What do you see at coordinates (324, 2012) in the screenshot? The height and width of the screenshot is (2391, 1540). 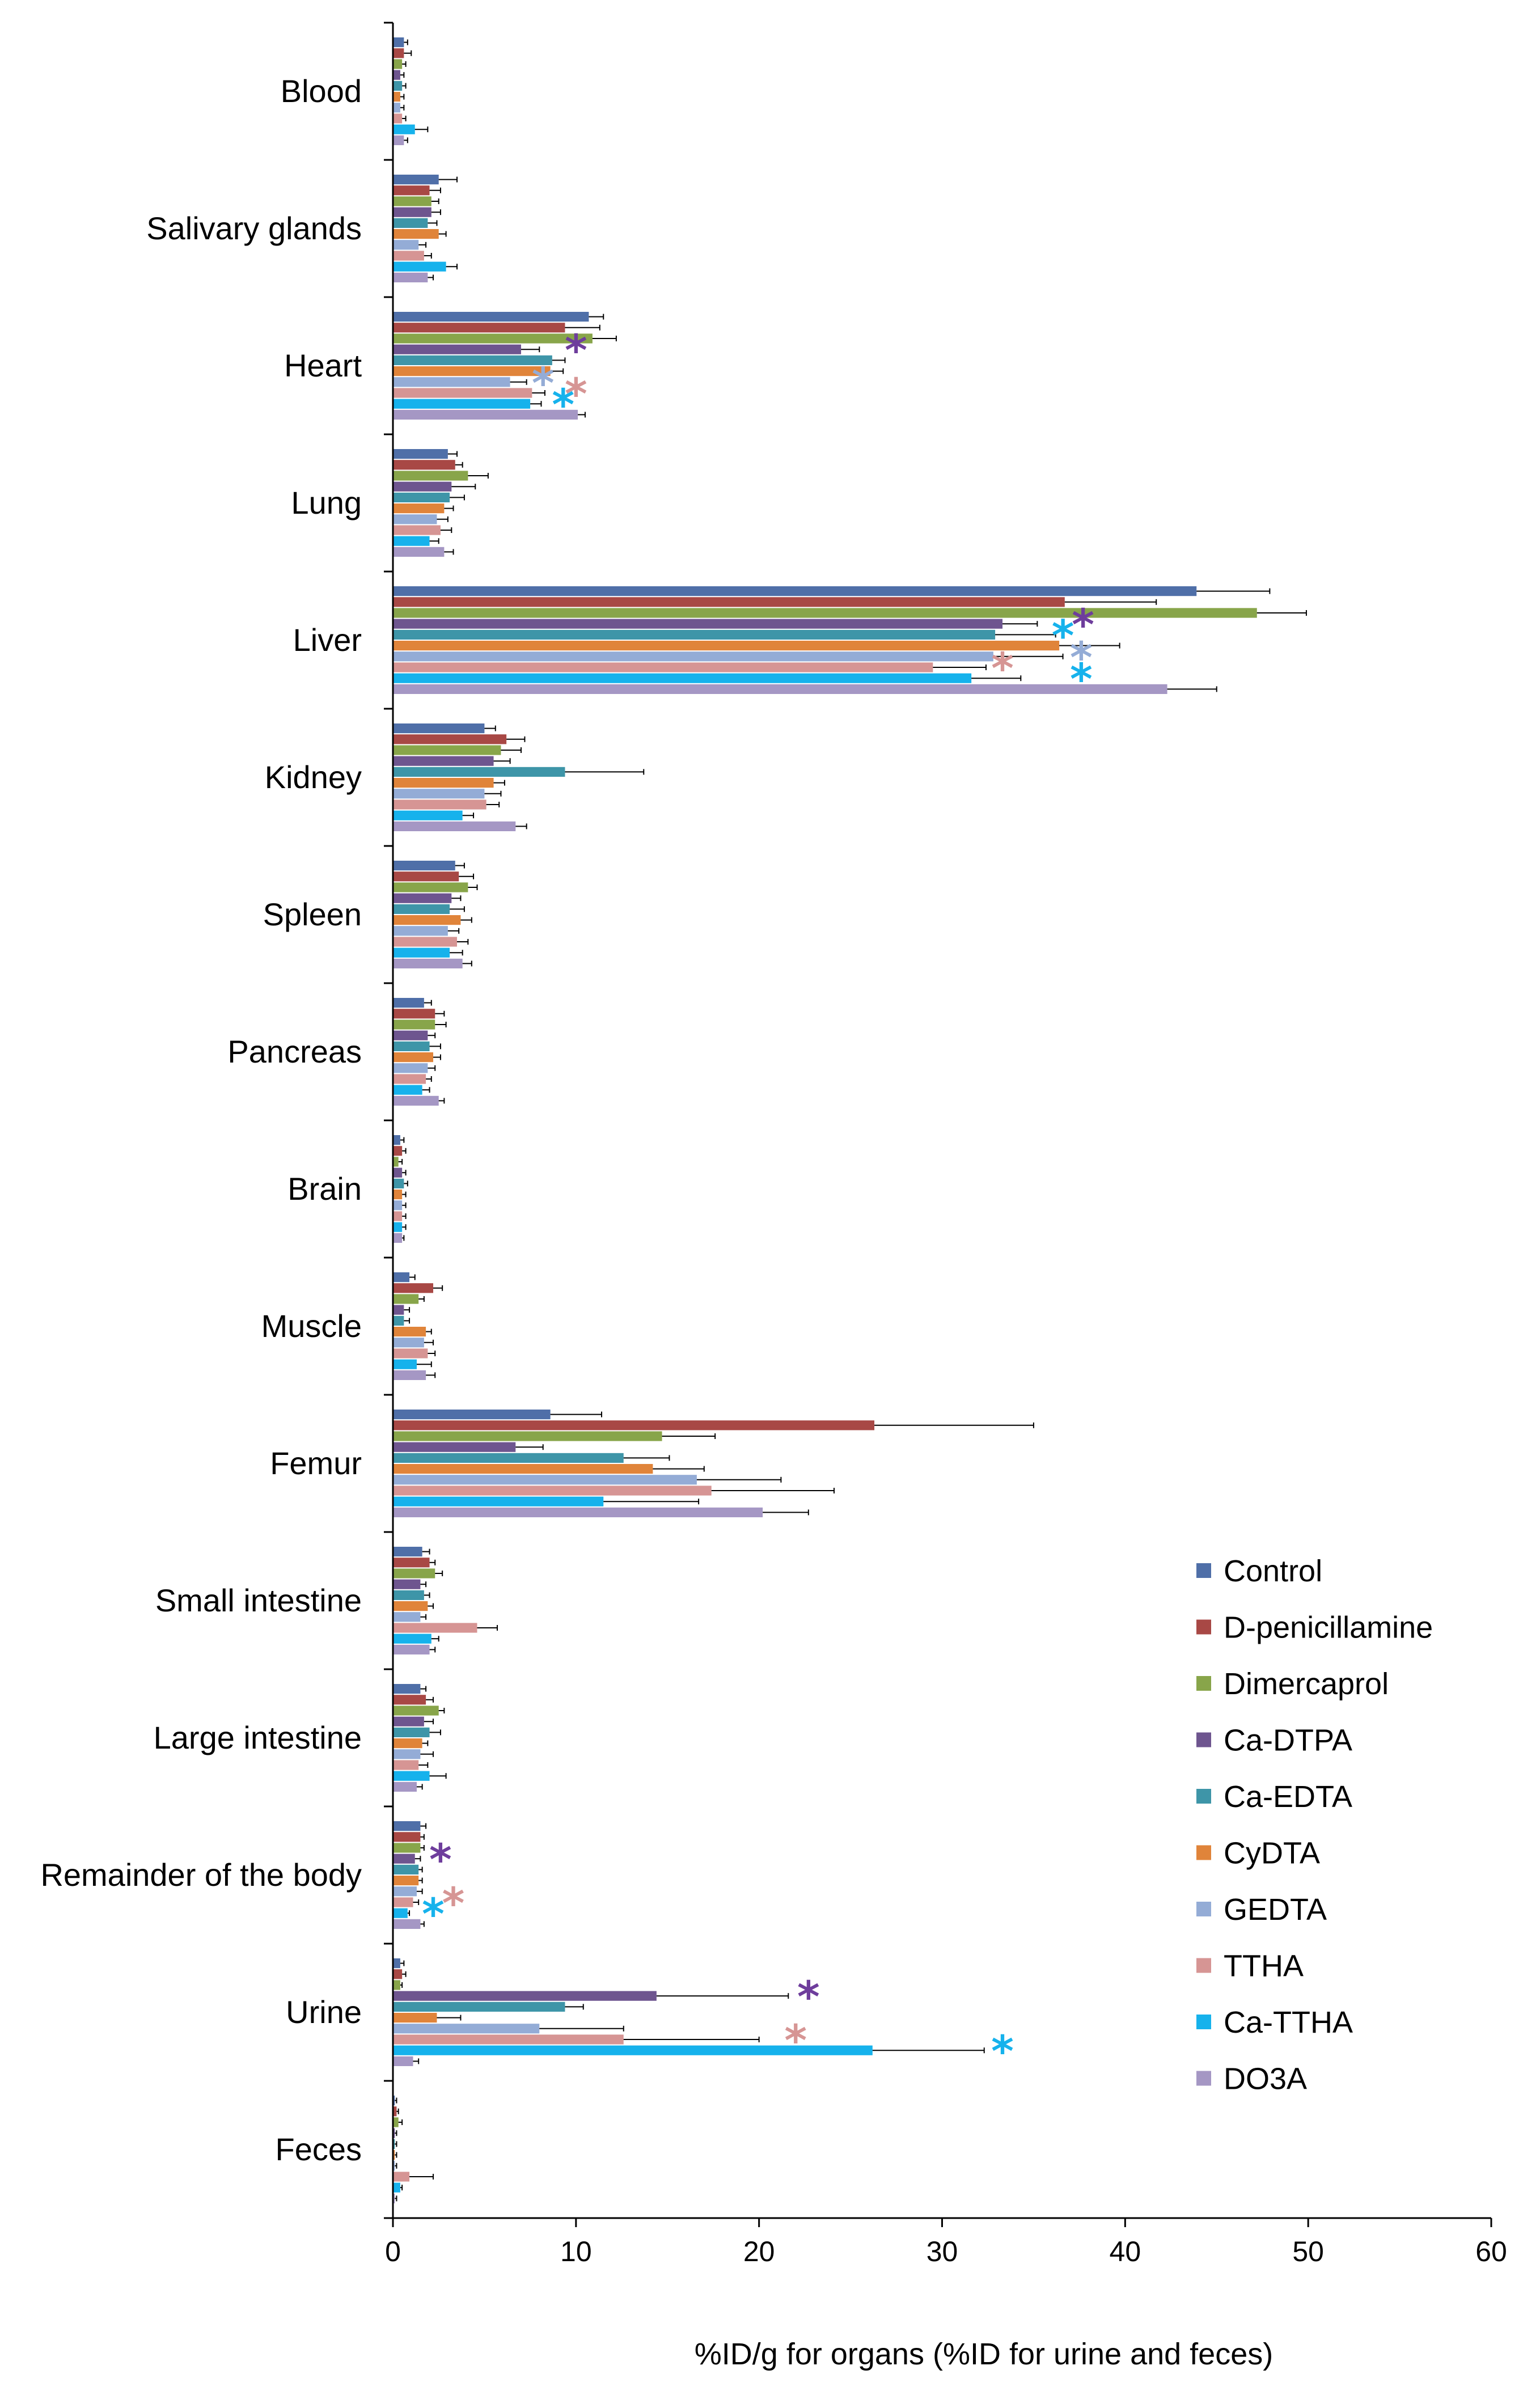 I see `category-label-urine: Urine` at bounding box center [324, 2012].